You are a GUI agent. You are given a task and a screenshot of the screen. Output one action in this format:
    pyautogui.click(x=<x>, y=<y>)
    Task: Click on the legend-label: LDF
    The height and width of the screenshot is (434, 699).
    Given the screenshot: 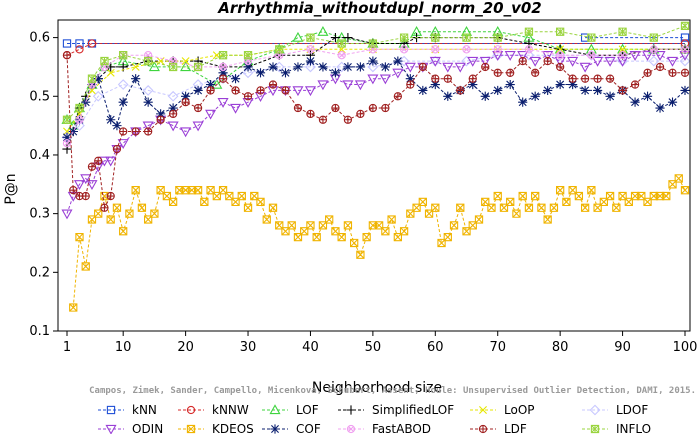 What is the action you would take?
    pyautogui.click(x=515, y=428)
    